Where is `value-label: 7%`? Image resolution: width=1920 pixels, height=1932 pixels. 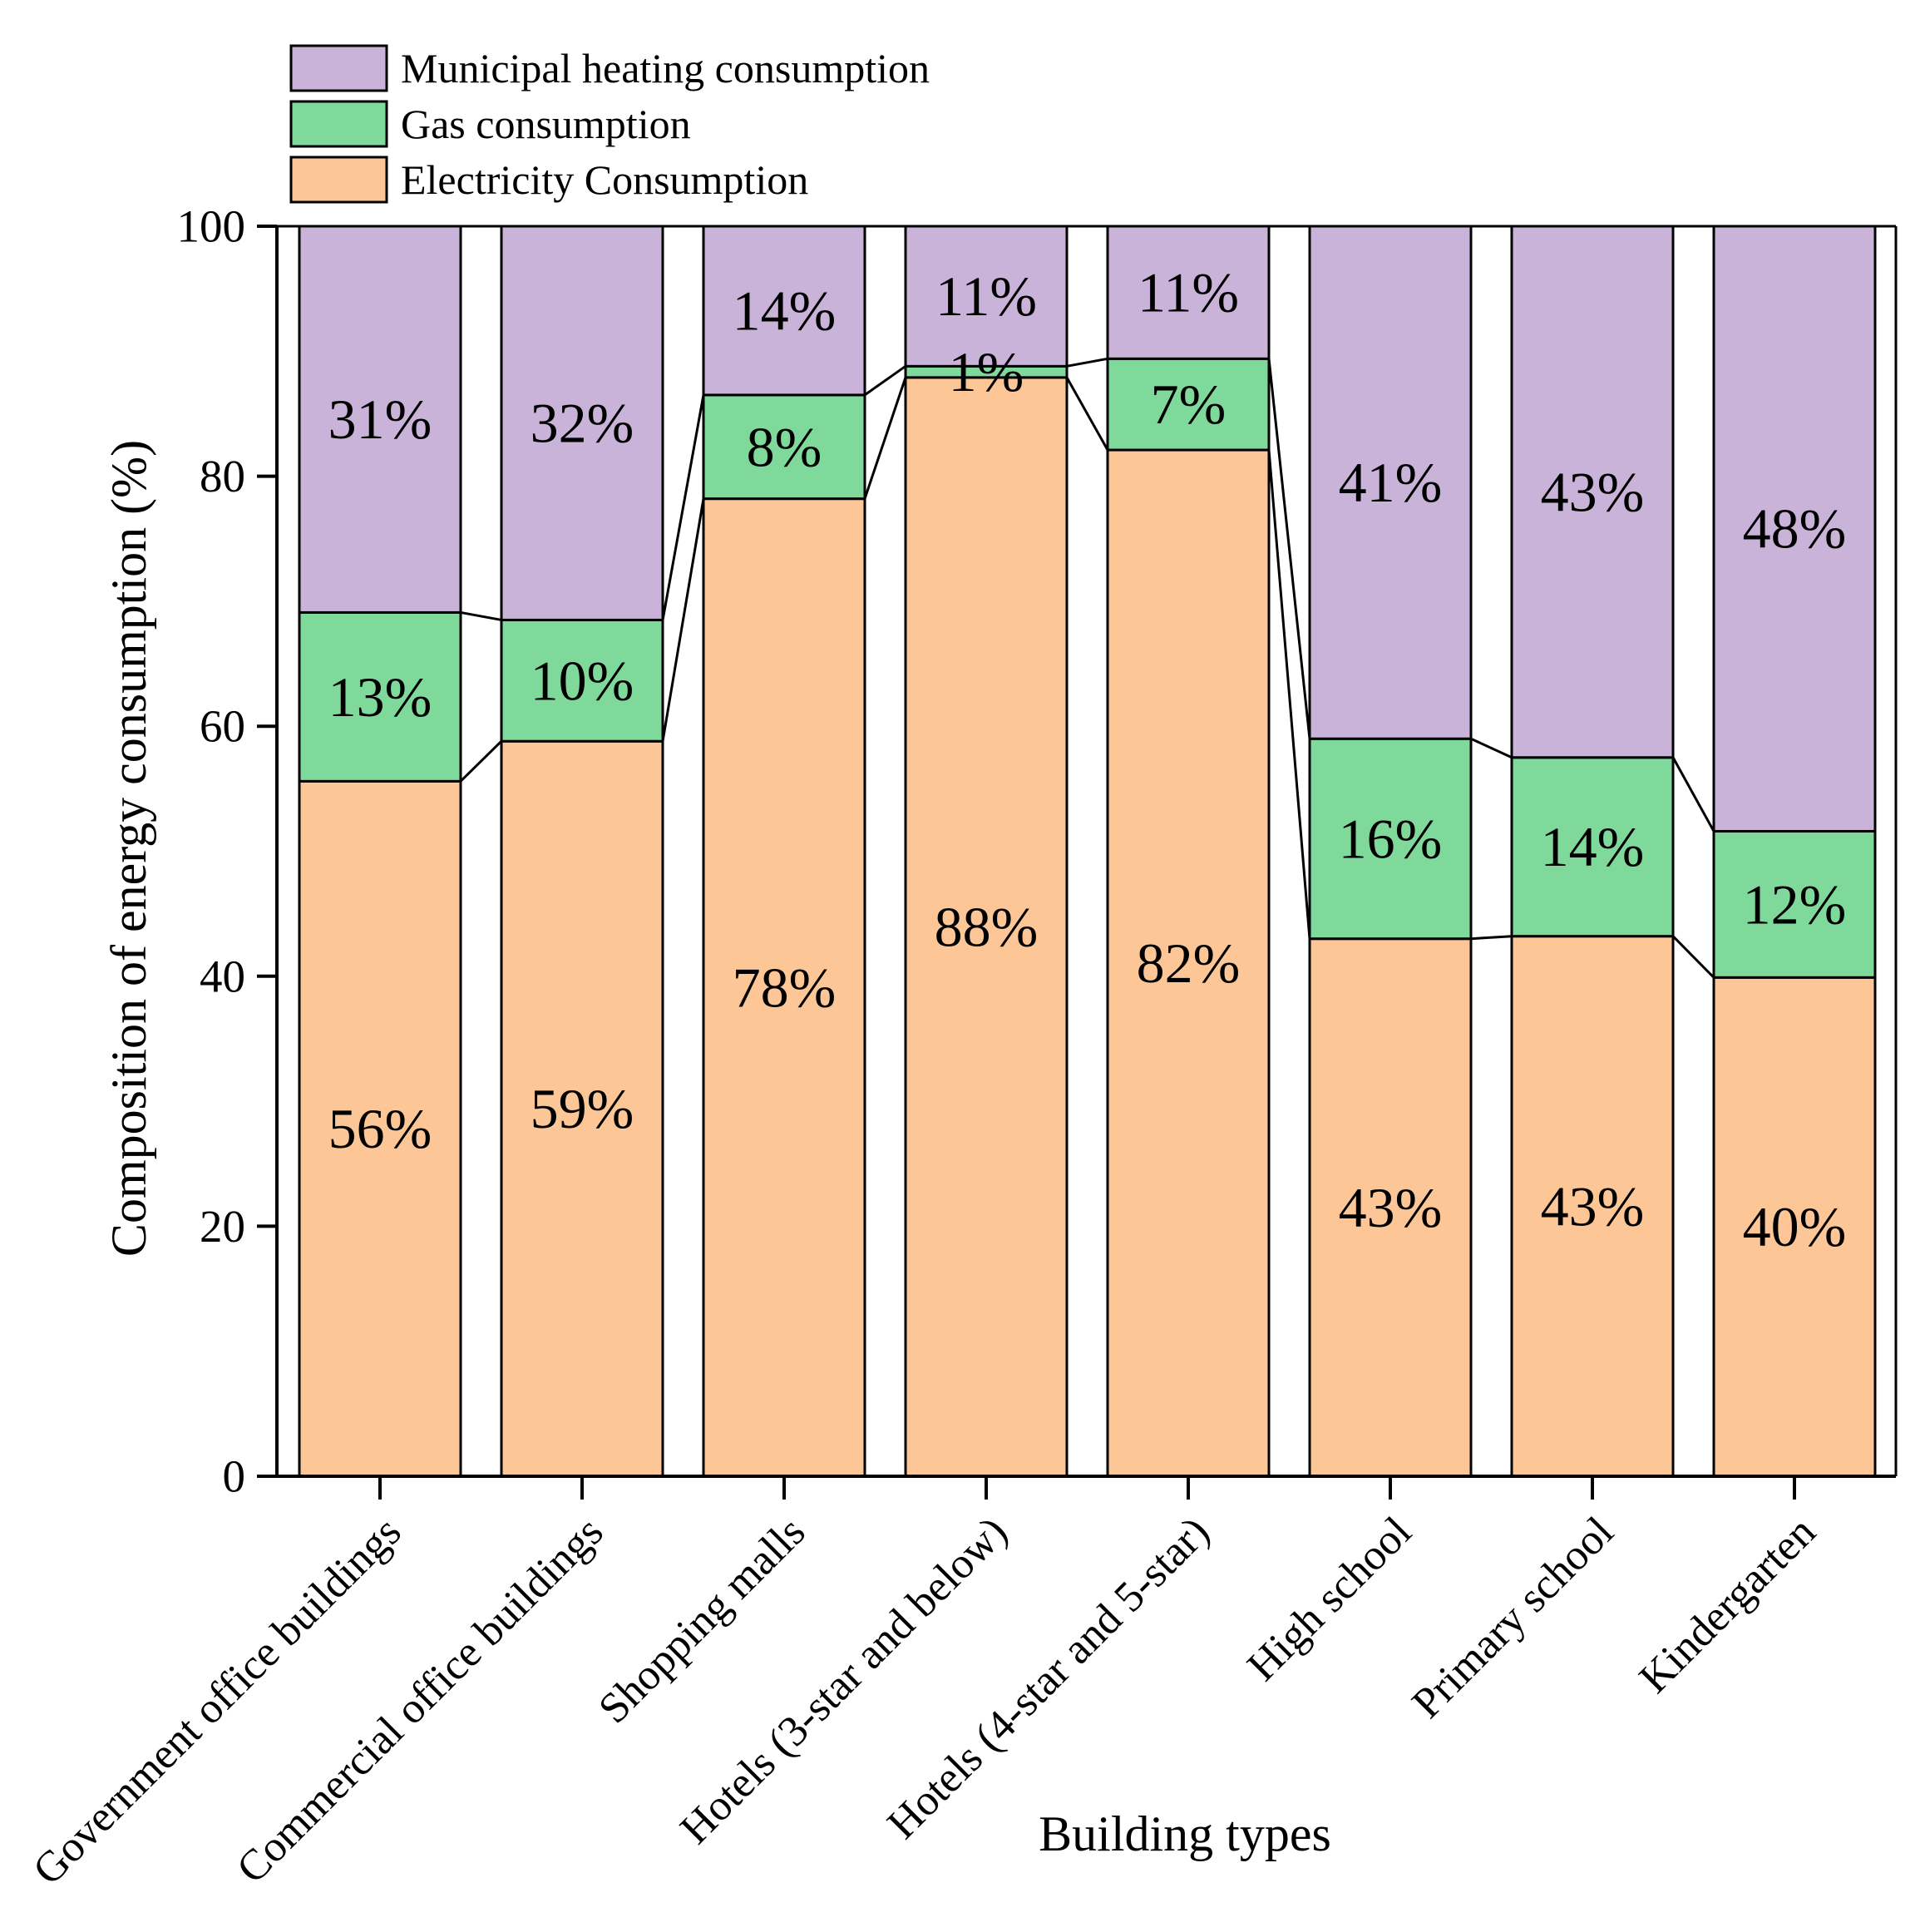 value-label: 7% is located at coordinates (1189, 404).